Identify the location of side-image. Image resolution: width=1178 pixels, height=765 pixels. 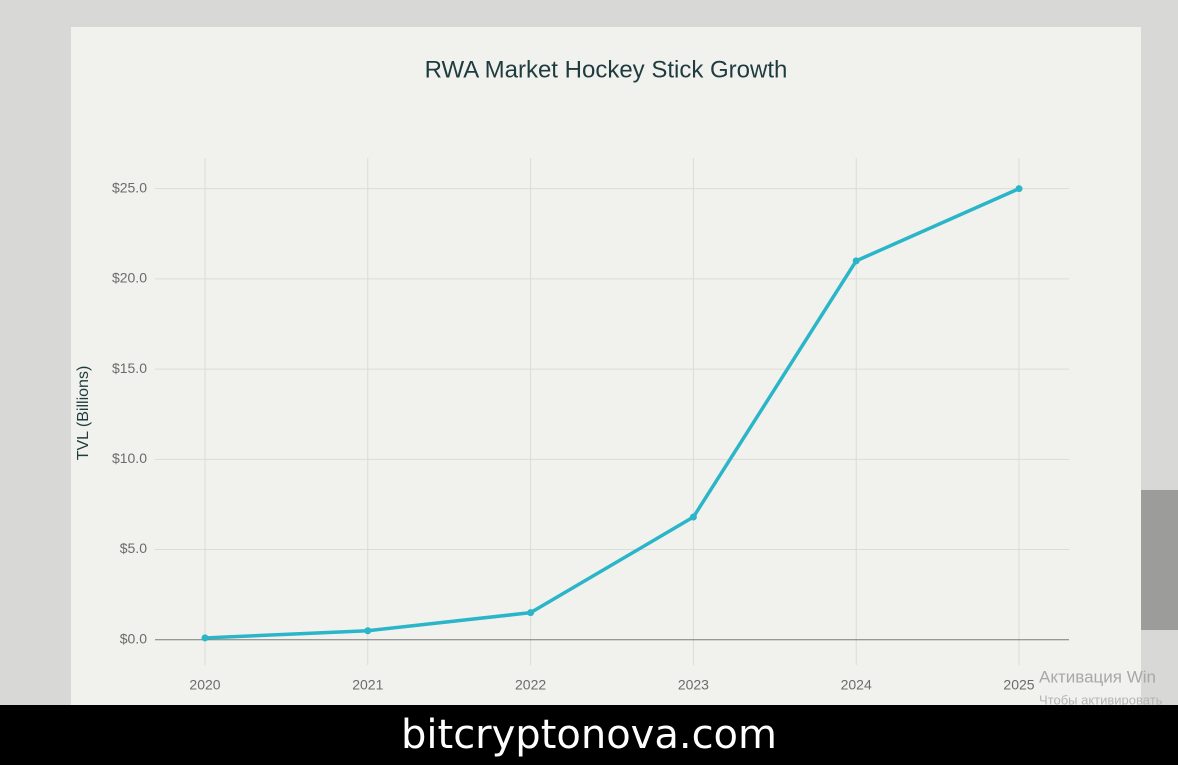
(1159, 560).